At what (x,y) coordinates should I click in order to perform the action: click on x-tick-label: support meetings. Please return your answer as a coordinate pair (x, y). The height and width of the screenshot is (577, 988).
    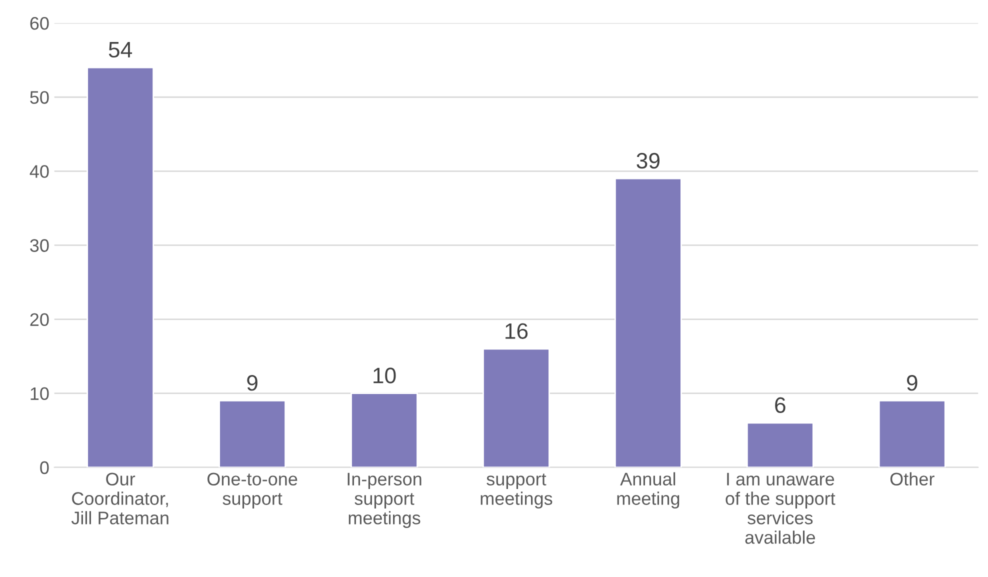
    Looking at the image, I should click on (516, 491).